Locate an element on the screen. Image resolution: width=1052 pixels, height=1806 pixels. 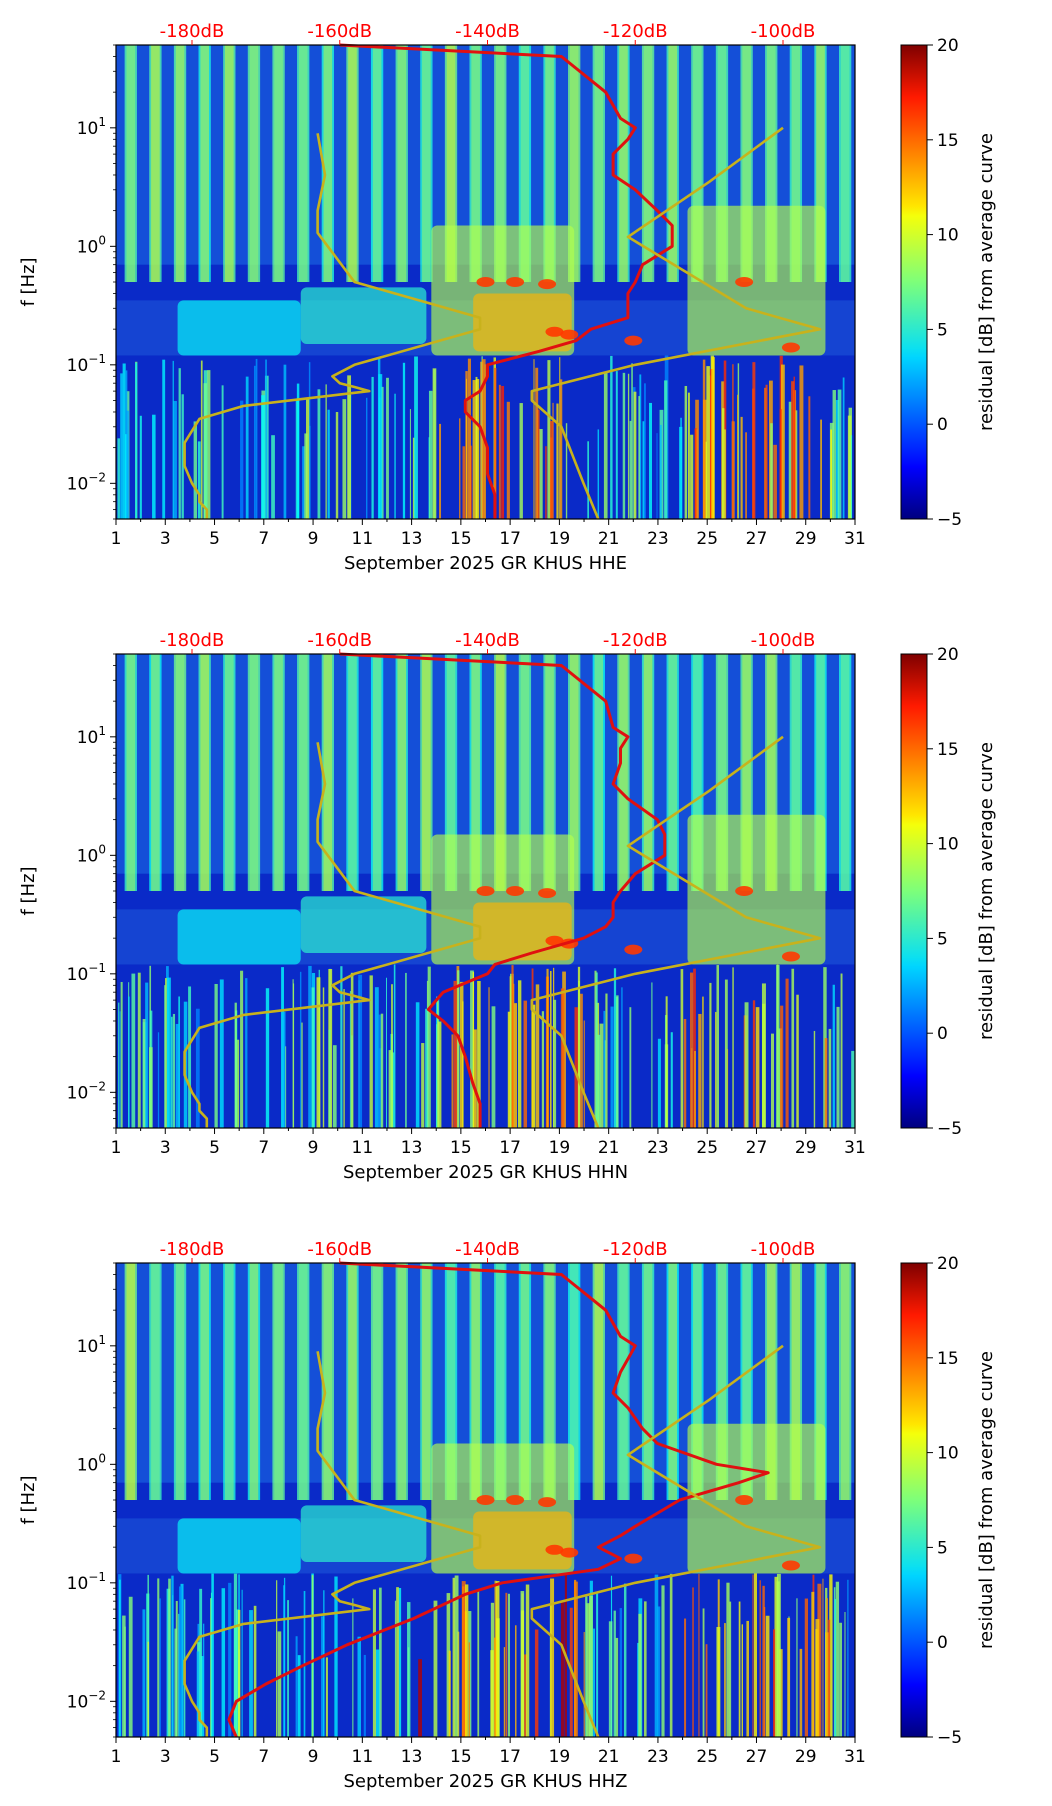
x-tick-label: 19 is located at coordinates (560, 1148).